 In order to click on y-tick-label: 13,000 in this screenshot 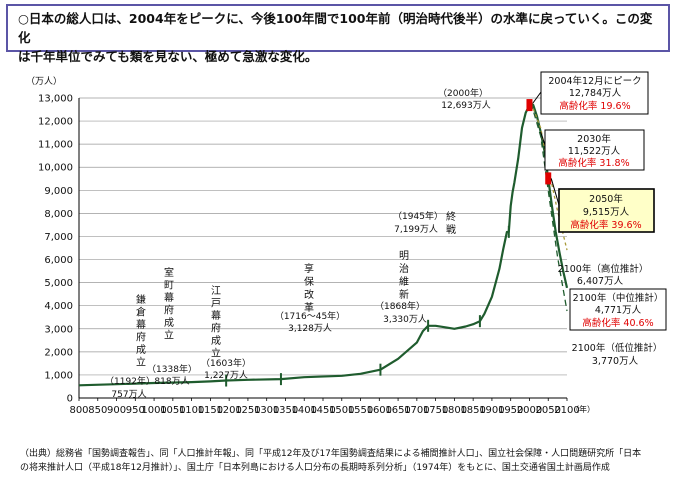, I will do `click(55, 99)`.